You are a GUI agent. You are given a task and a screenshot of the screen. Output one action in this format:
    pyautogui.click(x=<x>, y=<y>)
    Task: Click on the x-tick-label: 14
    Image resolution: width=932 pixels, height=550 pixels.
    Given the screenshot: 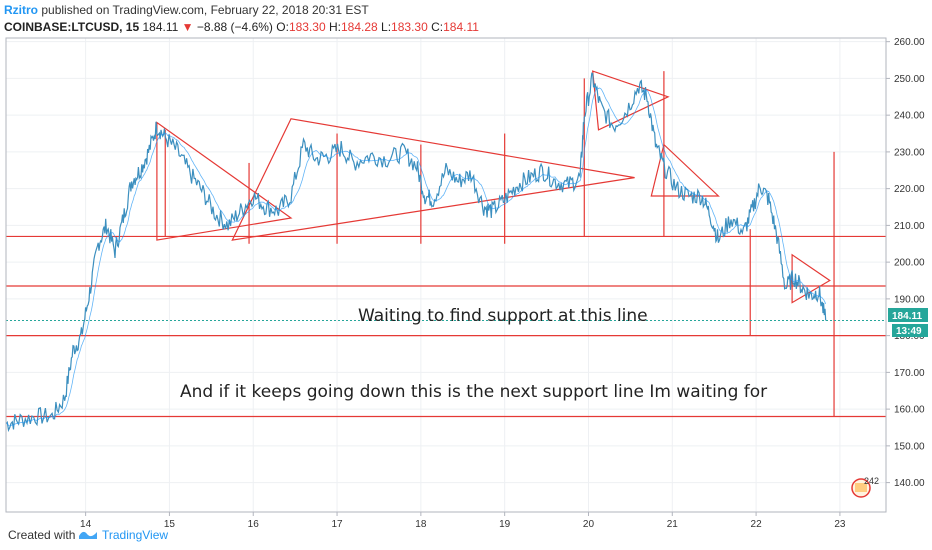 What is the action you would take?
    pyautogui.click(x=86, y=524)
    